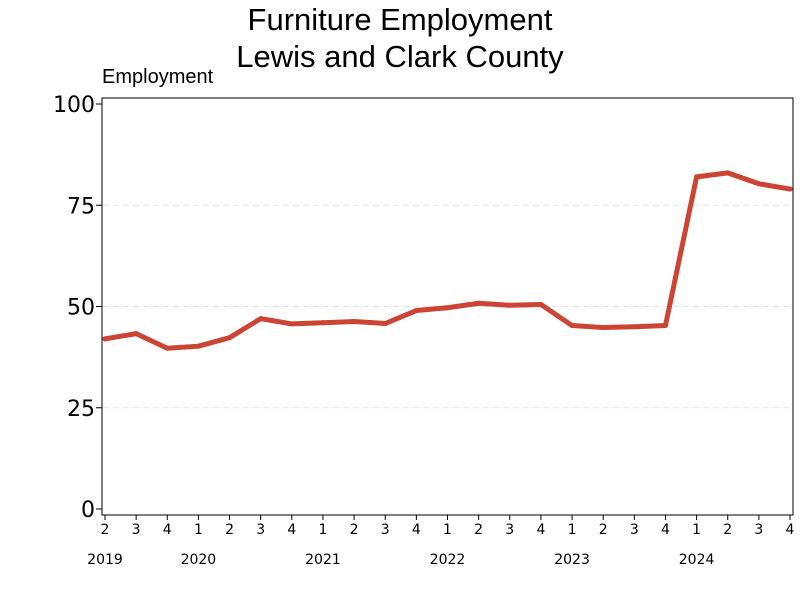 Image resolution: width=800 pixels, height=600 pixels. I want to click on x-year-label: 2024, so click(697, 560).